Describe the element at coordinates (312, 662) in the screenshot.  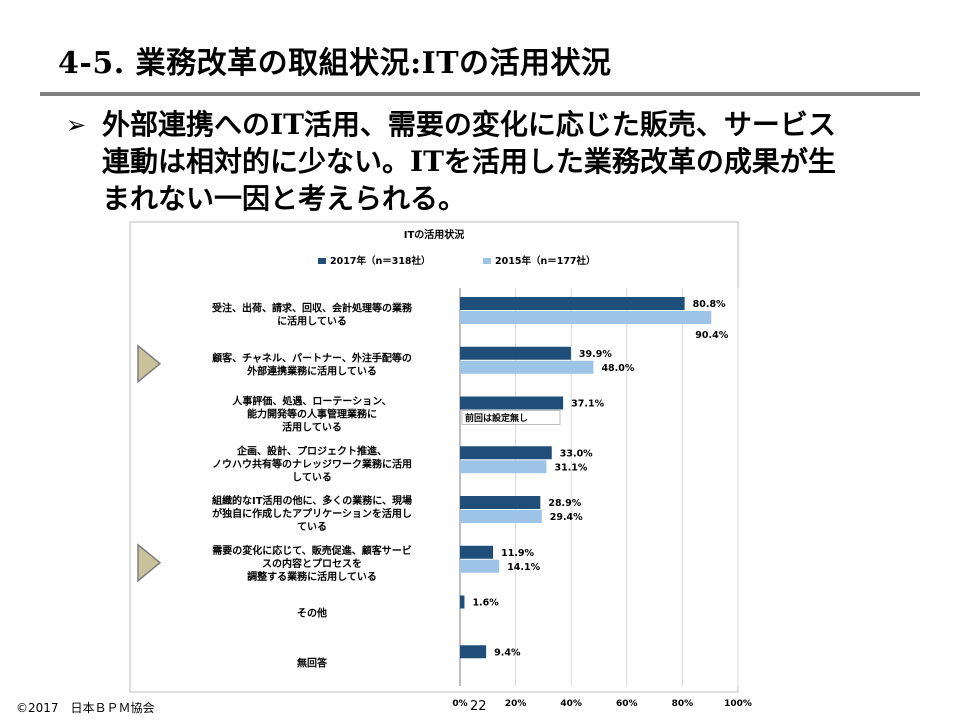
I see `category-label: 無回答` at that location.